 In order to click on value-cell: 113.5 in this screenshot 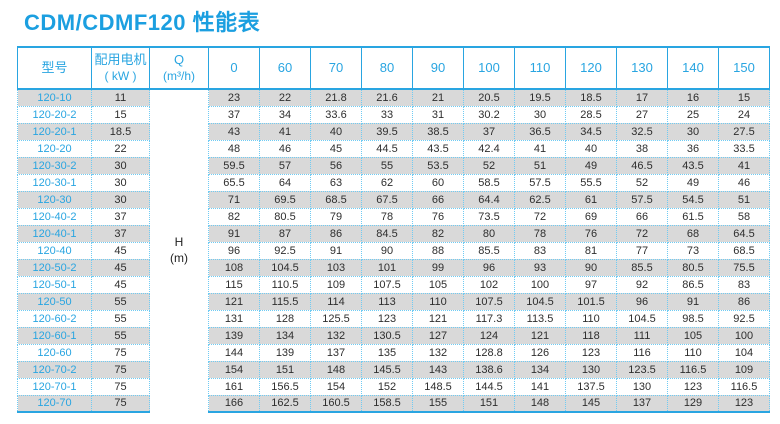, I will do `click(540, 318)`.